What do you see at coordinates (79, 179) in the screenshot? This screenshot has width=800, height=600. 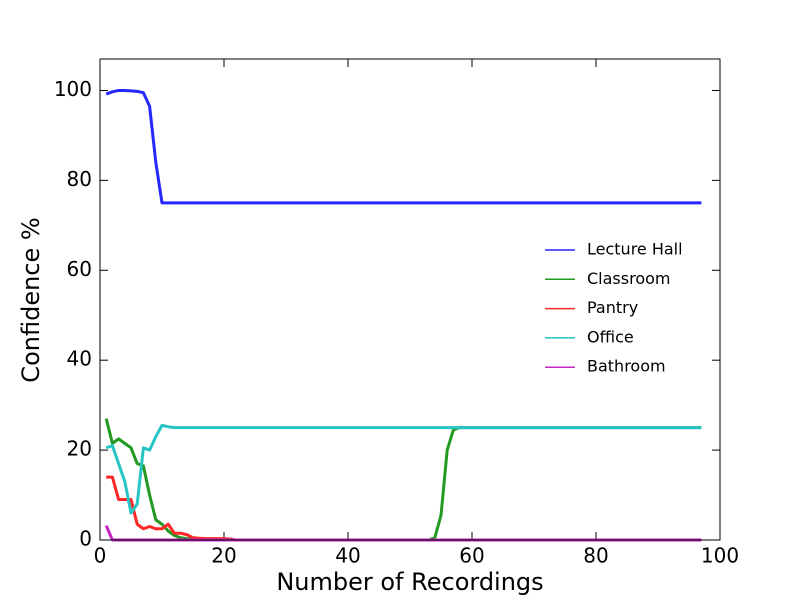 I see `y-tick-label: 80` at bounding box center [79, 179].